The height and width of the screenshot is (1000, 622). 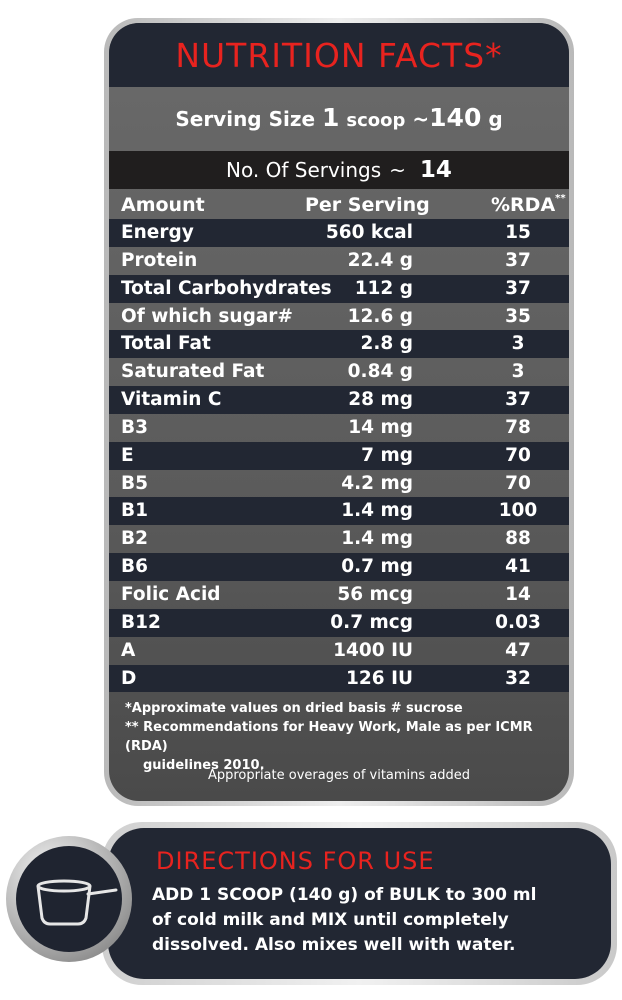 I want to click on nutrient-row: B3 14 mg 78, so click(x=339, y=428).